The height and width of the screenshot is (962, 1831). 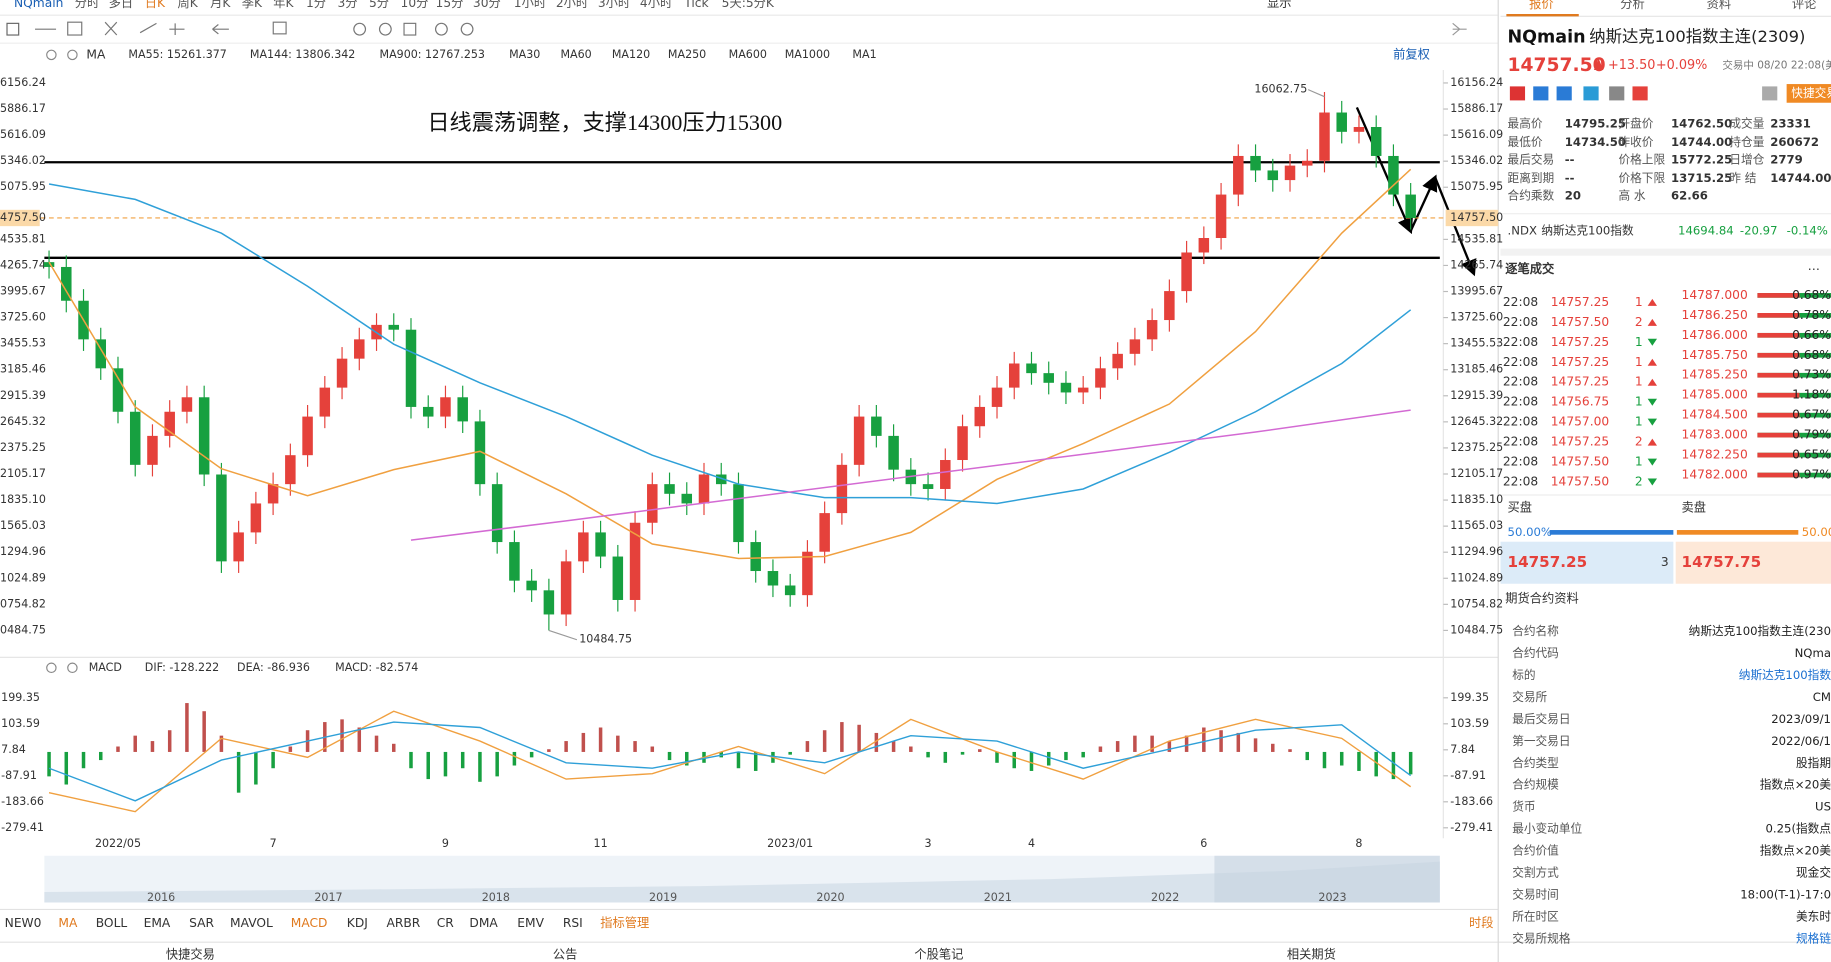 I want to click on quick-trade-button, so click(x=1808, y=93).